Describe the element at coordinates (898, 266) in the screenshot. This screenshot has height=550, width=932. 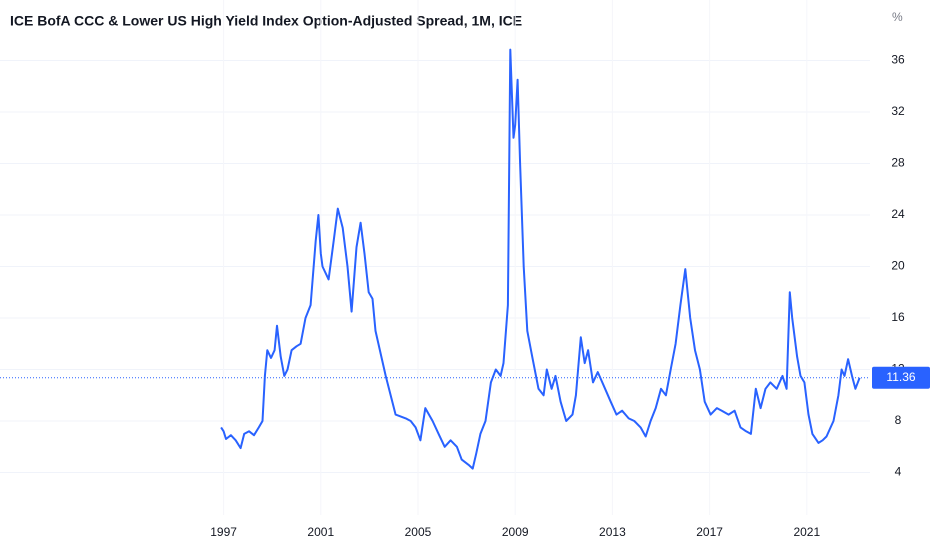
I see `y-tick-label: 20` at that location.